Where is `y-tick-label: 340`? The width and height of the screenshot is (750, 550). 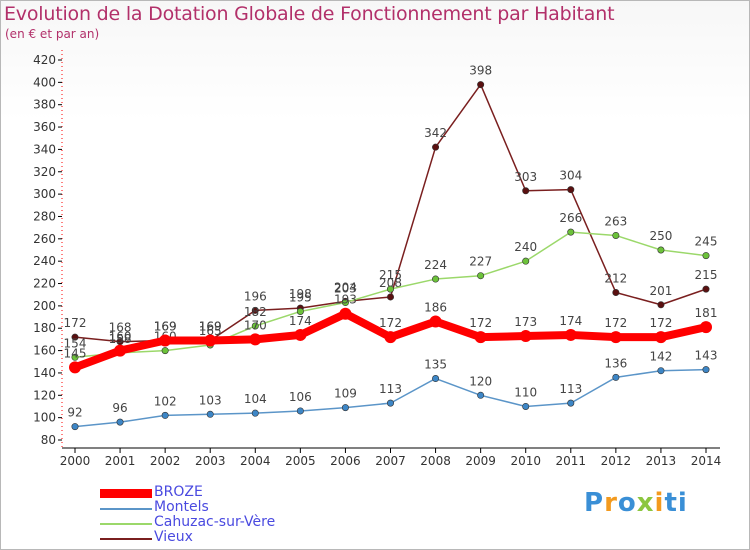
y-tick-label: 340 is located at coordinates (44, 149).